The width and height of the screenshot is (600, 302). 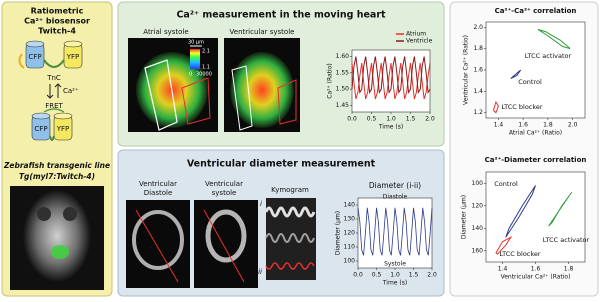 I want to click on image-label: Diastole, so click(x=158, y=193).